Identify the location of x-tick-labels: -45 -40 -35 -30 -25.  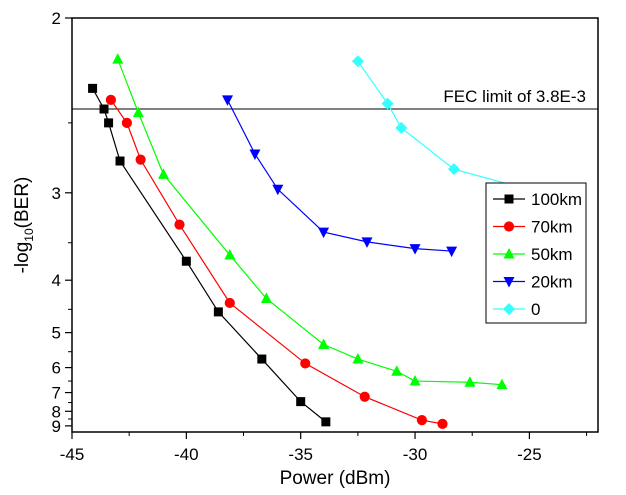
(301, 454).